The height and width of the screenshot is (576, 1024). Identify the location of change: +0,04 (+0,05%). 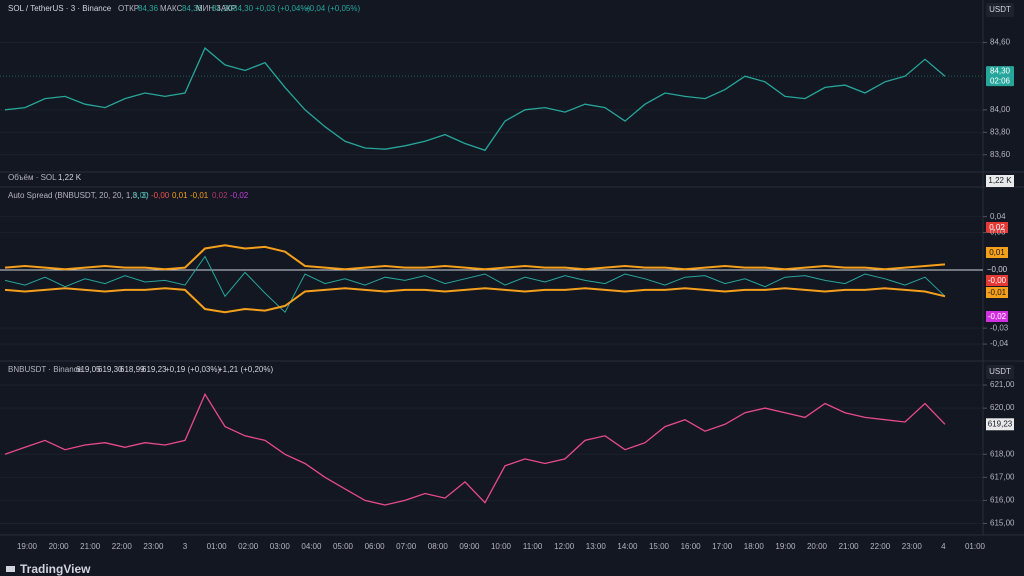
(332, 8).